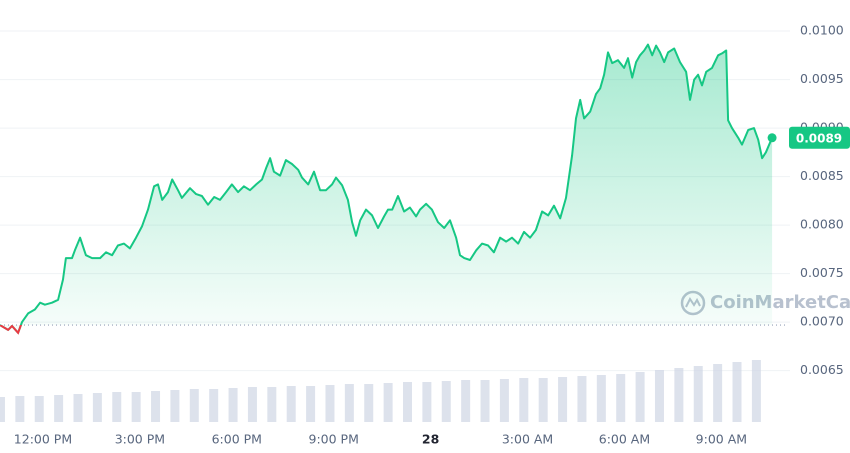 Image resolution: width=850 pixels, height=453 pixels. What do you see at coordinates (822, 369) in the screenshot?
I see `y-tick-label: 0.0065` at bounding box center [822, 369].